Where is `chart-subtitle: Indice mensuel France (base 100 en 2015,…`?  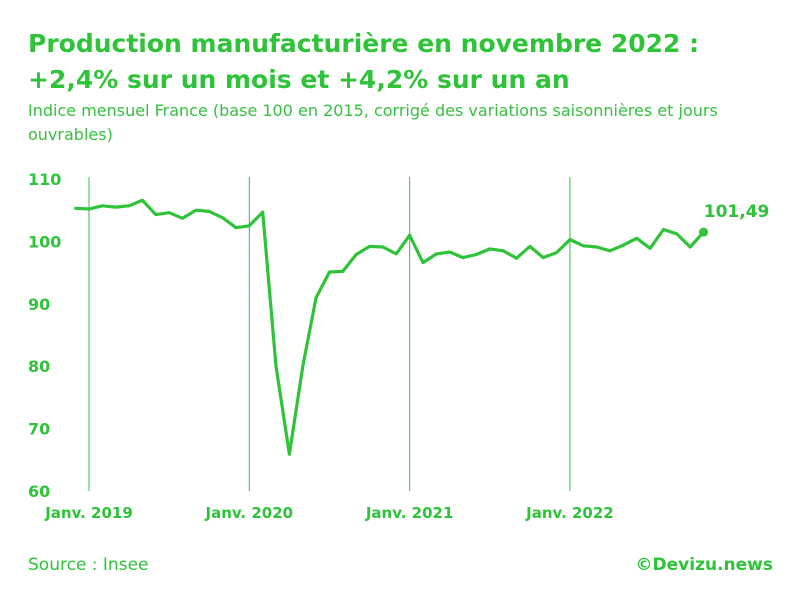
chart-subtitle: Indice mensuel France (base 100 en 2015,… is located at coordinates (373, 122).